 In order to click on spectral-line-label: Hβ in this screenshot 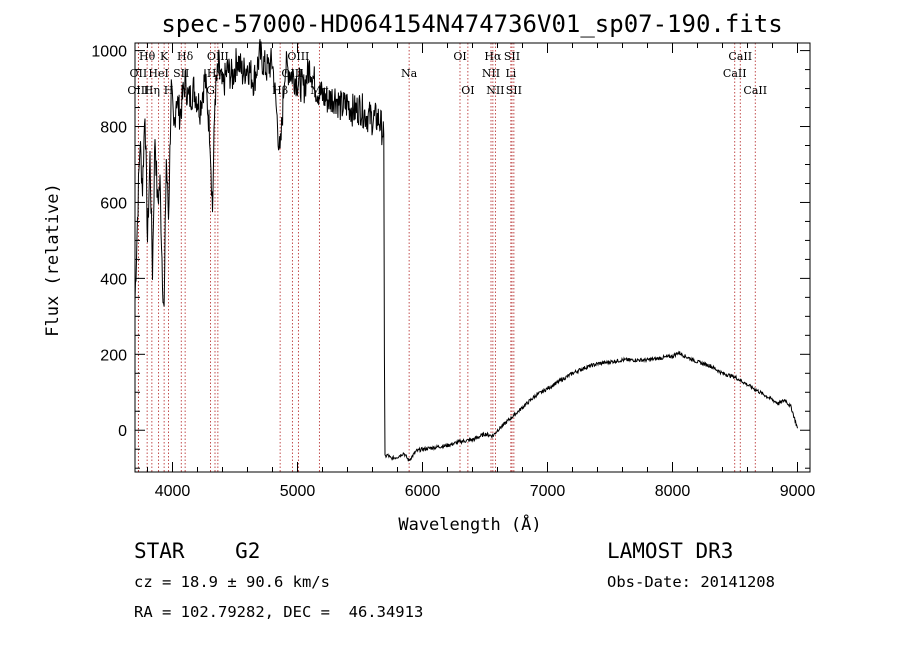, I will do `click(280, 90)`.